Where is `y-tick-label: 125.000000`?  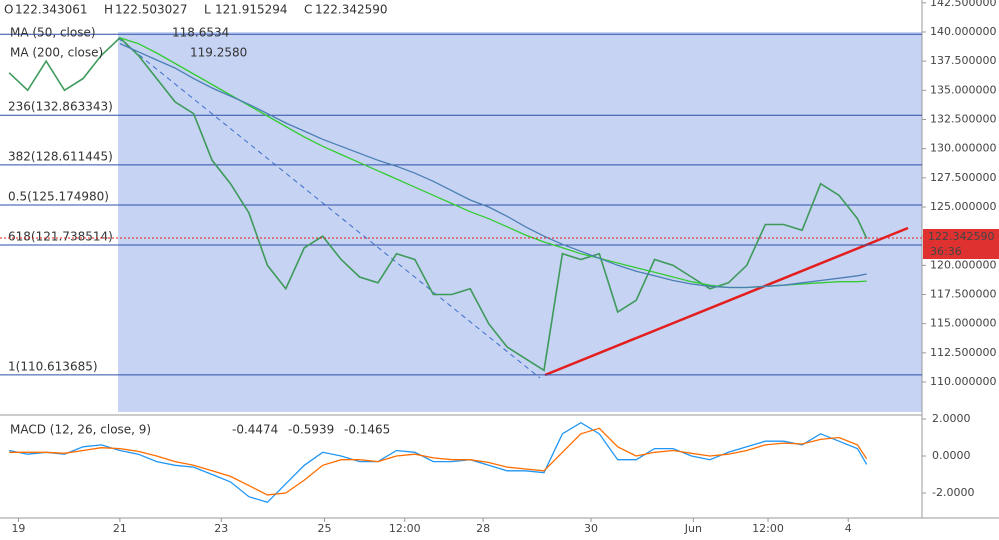 y-tick-label: 125.000000 is located at coordinates (963, 206).